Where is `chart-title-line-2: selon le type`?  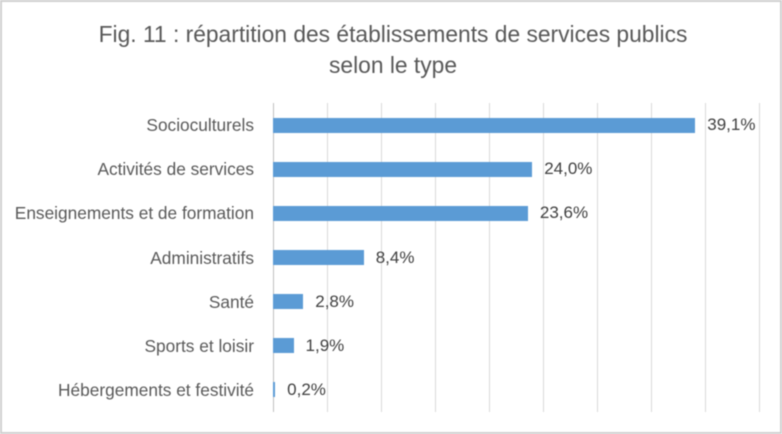
chart-title-line-2: selon le type is located at coordinates (393, 65).